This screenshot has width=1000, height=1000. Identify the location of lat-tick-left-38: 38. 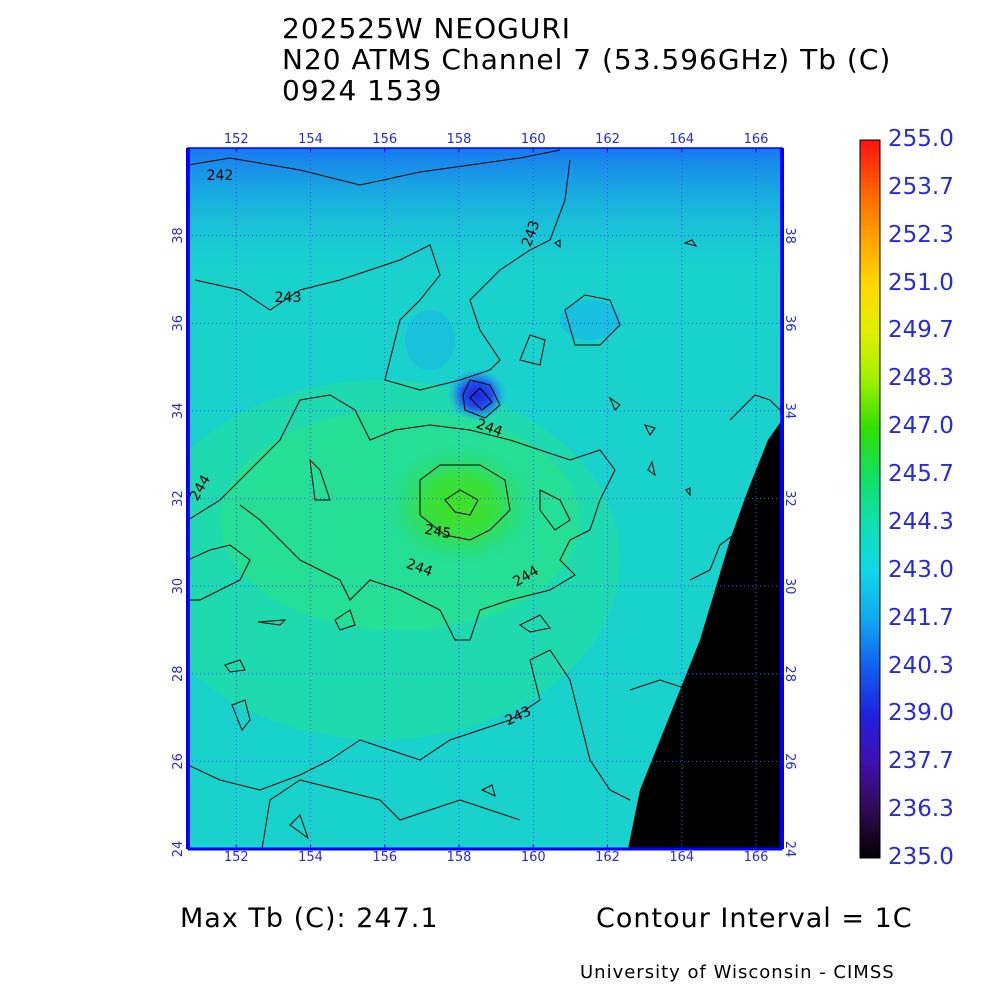
(178, 235).